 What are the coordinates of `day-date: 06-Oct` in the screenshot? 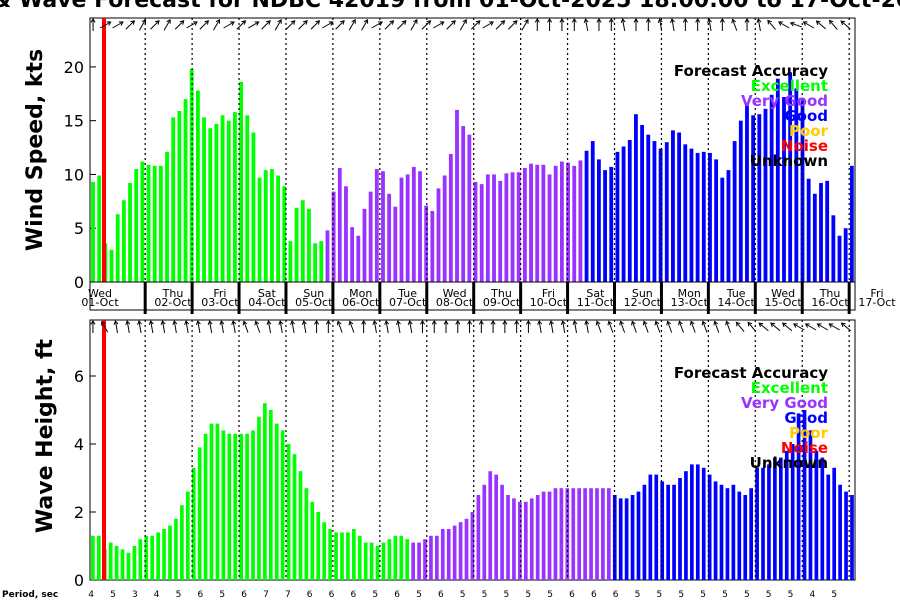 It's located at (361, 302).